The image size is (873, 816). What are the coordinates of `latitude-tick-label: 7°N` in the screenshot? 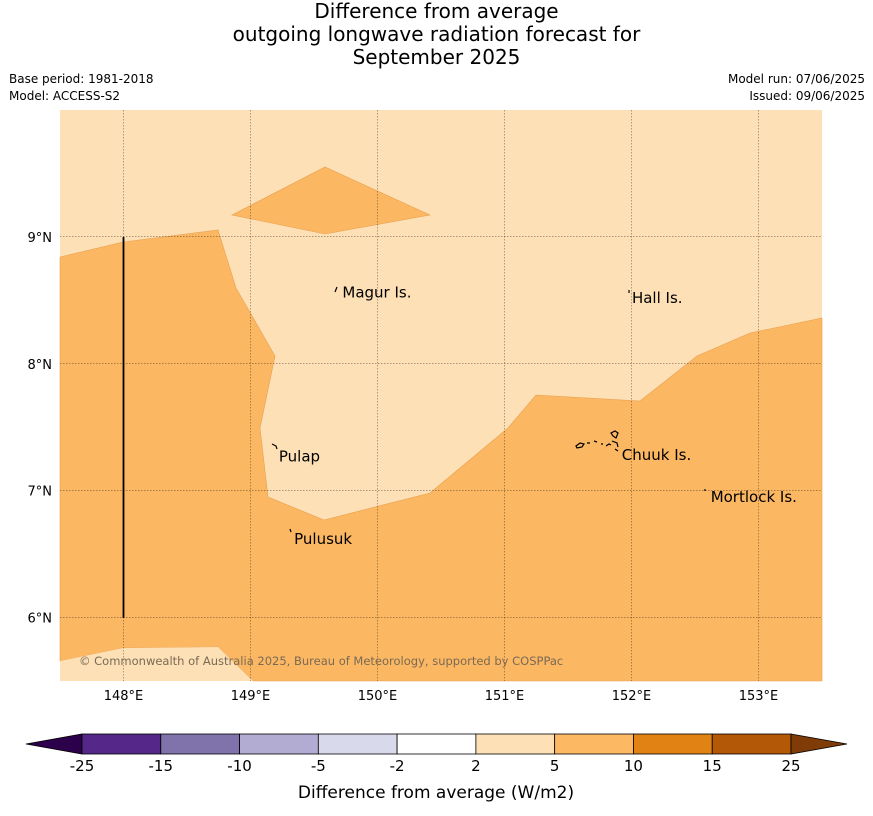 It's located at (40, 492).